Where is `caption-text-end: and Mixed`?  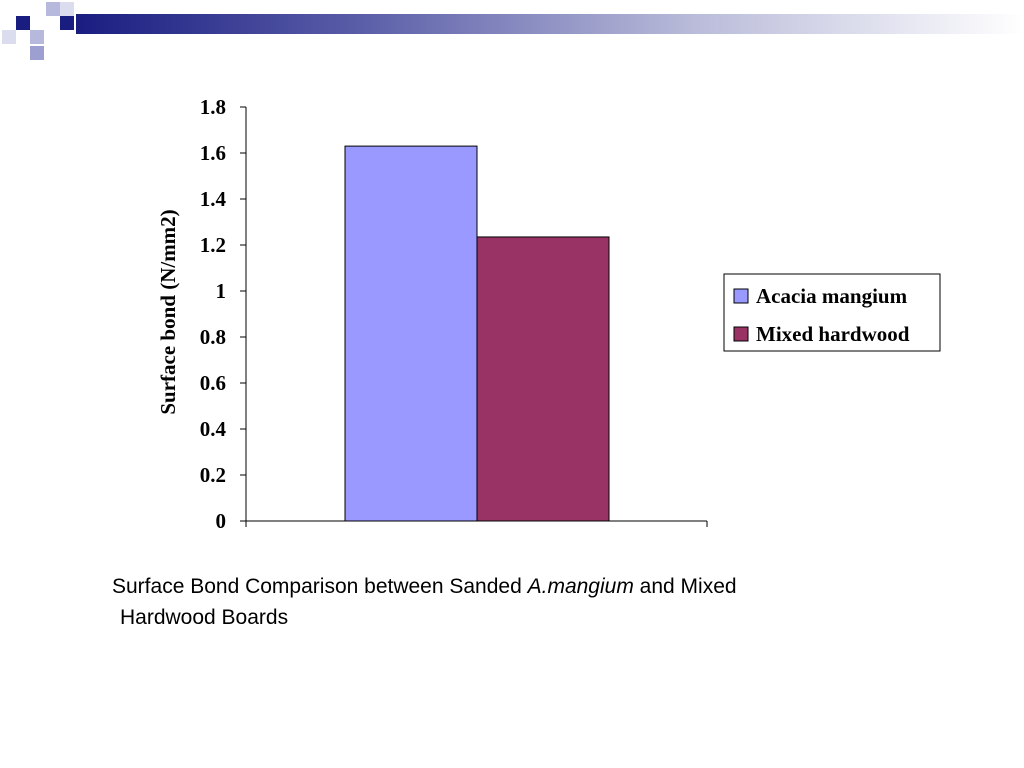
caption-text-end: and Mixed is located at coordinates (685, 586).